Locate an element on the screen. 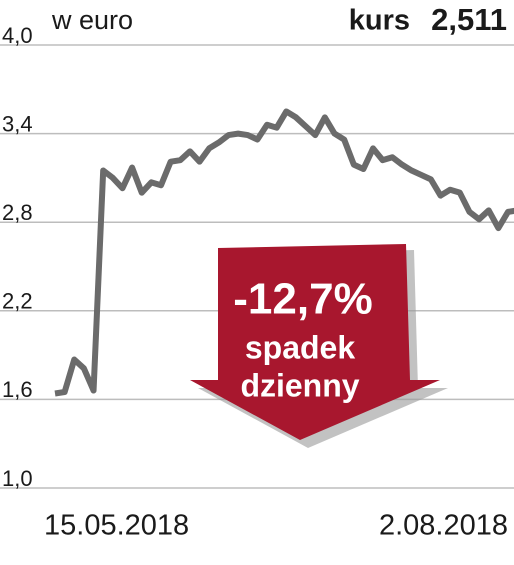 This screenshot has height=565, width=514. change-label: -12,7% is located at coordinates (302, 299).